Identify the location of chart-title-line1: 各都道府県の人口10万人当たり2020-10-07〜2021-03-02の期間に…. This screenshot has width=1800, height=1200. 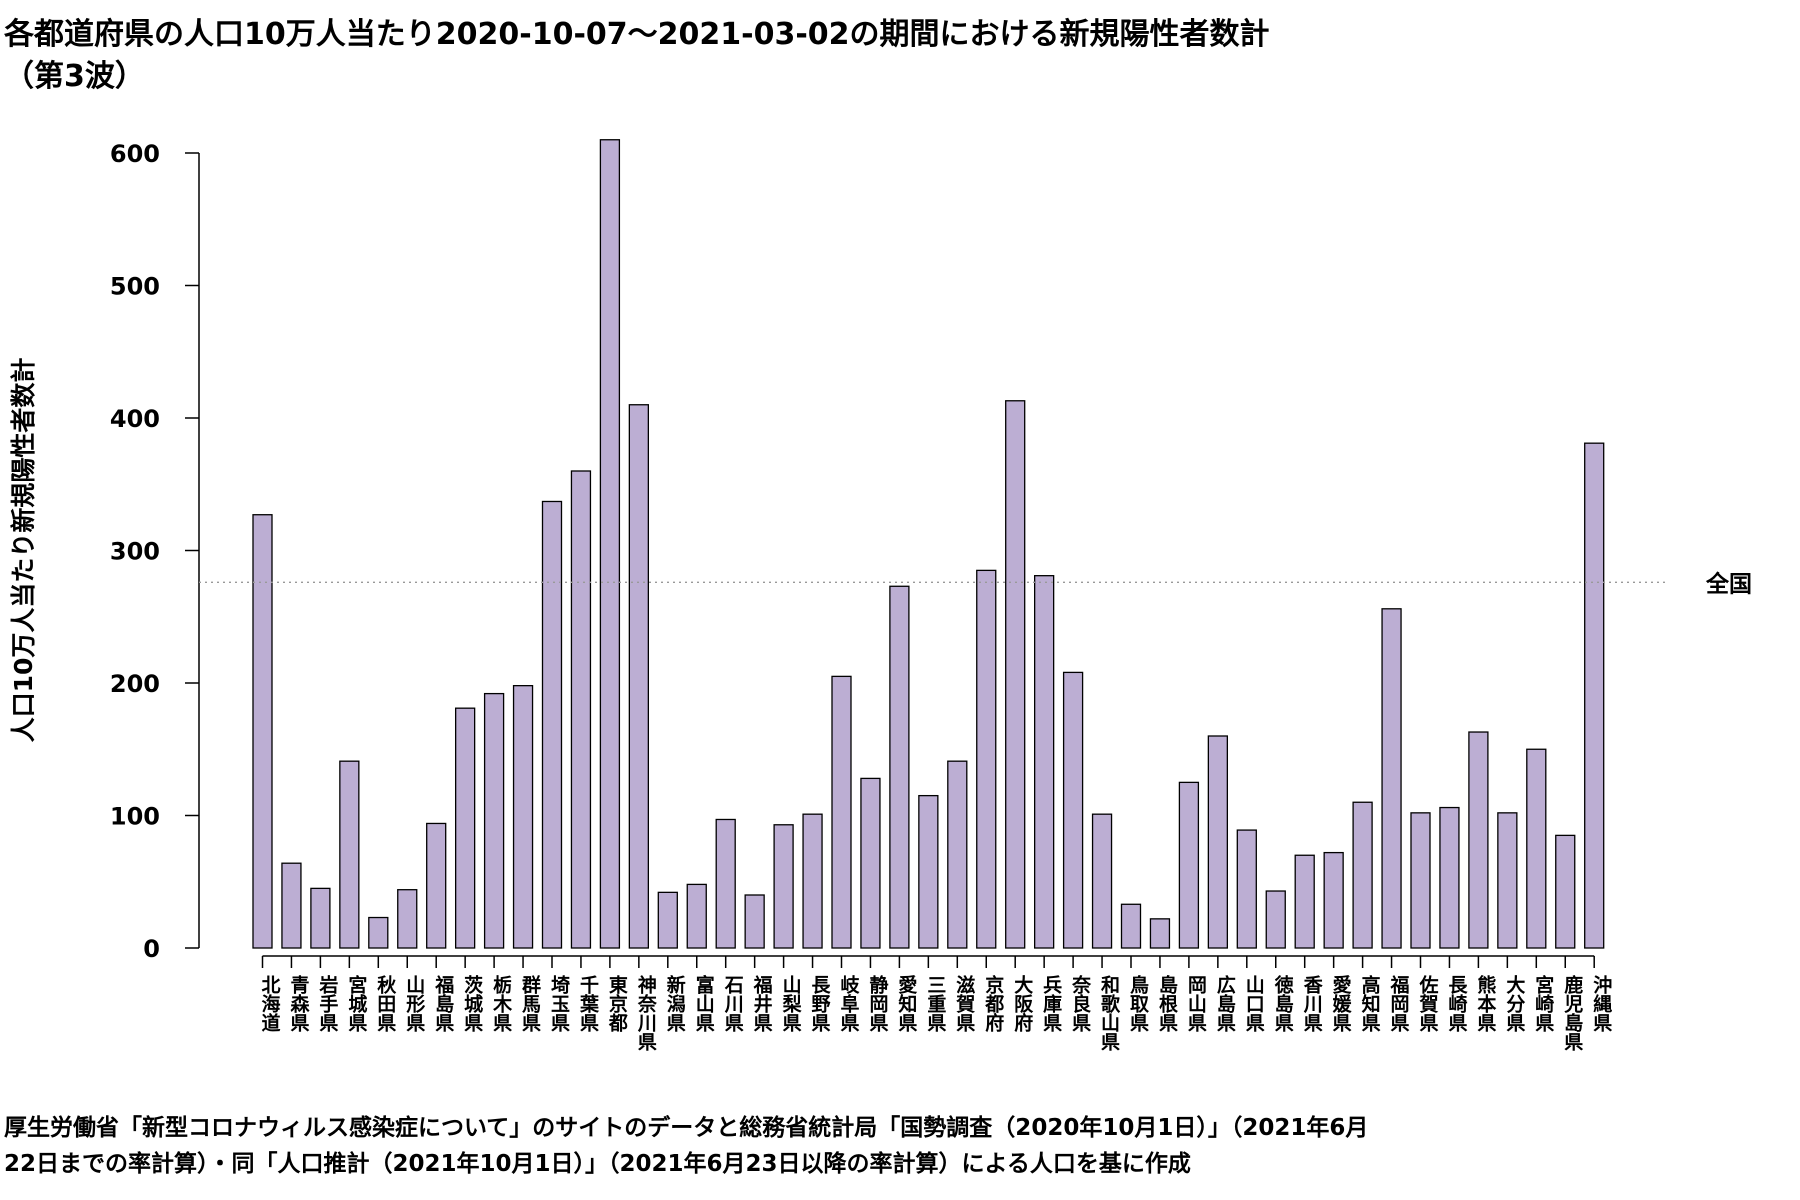
(637, 34).